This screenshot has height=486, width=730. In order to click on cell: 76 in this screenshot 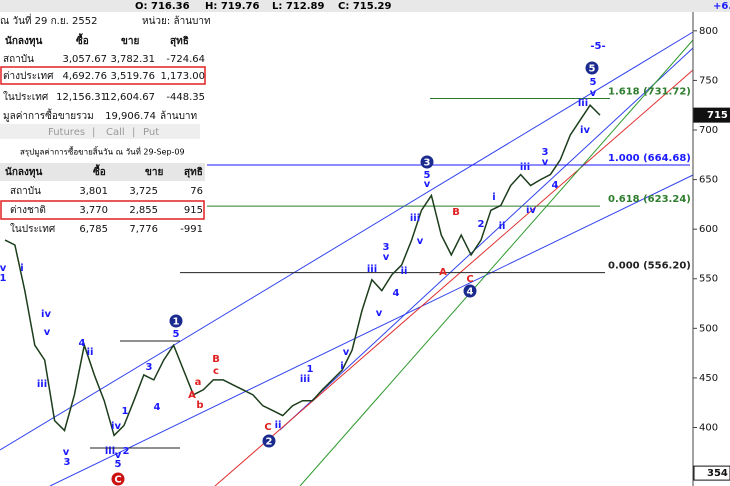, I will do `click(196, 191)`.